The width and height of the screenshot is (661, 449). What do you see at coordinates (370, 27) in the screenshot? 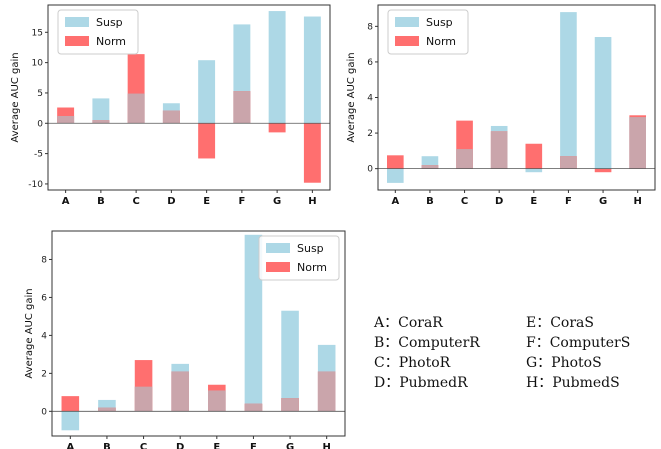
I see `chart-2-ytick-label: 8` at bounding box center [370, 27].